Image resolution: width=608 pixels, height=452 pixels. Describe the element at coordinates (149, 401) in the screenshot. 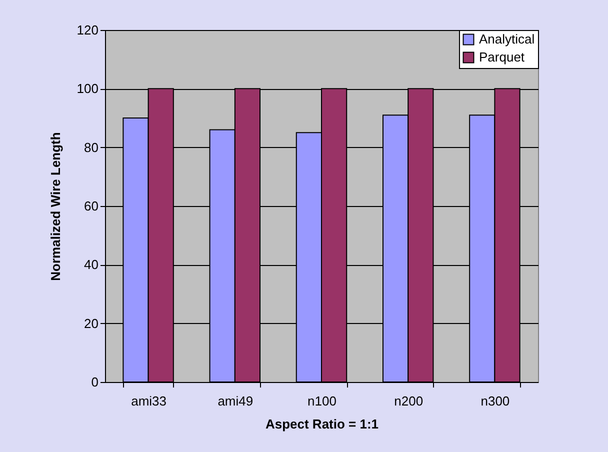

I see `x-tick-label: ami33` at that location.